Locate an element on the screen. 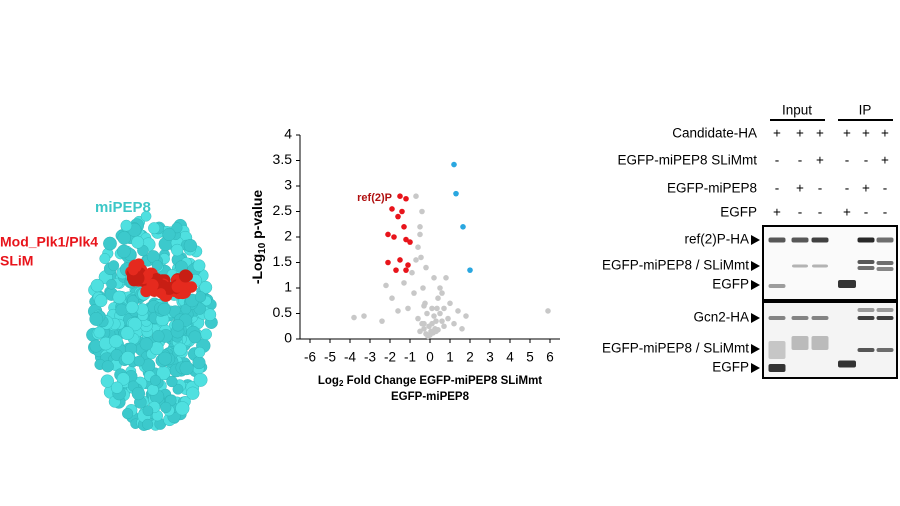 The width and height of the screenshot is (900, 506). protein-label: miPEP8 is located at coordinates (123, 207).